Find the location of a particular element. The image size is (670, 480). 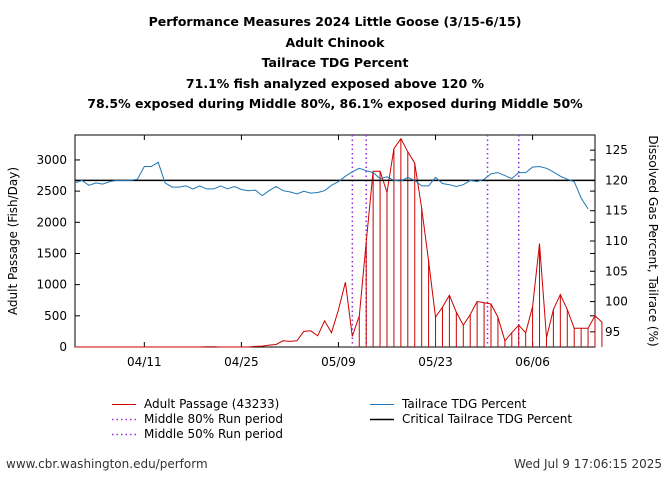

y-tick-label: 500 is located at coordinates (55, 316).